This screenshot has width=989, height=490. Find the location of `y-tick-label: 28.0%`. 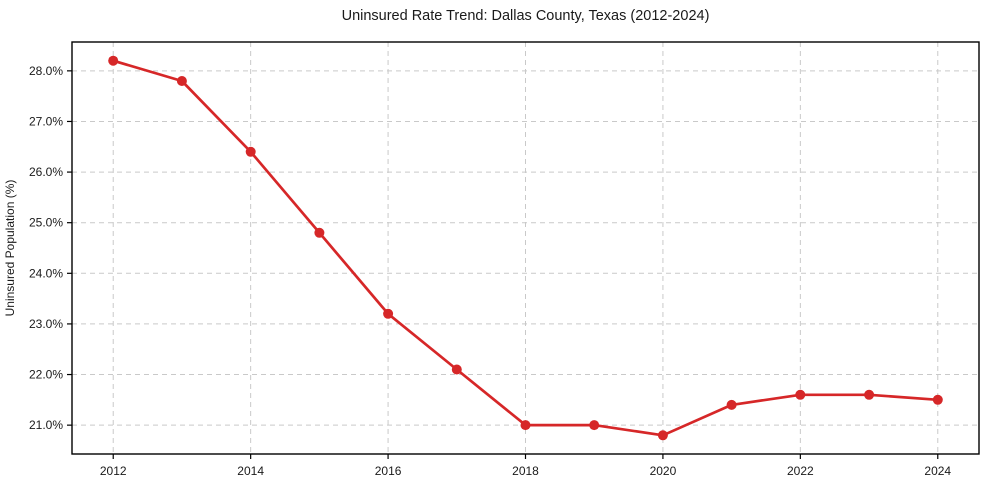

y-tick-label: 28.0% is located at coordinates (46, 71).